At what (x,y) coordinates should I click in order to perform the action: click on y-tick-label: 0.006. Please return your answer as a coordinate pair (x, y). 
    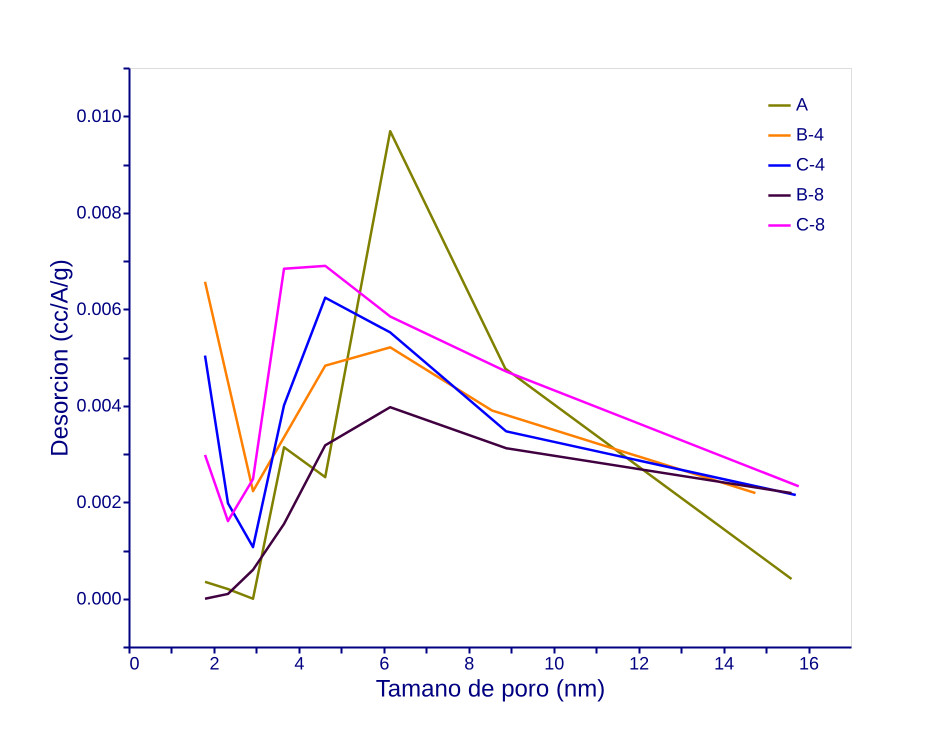
    Looking at the image, I should click on (99, 308).